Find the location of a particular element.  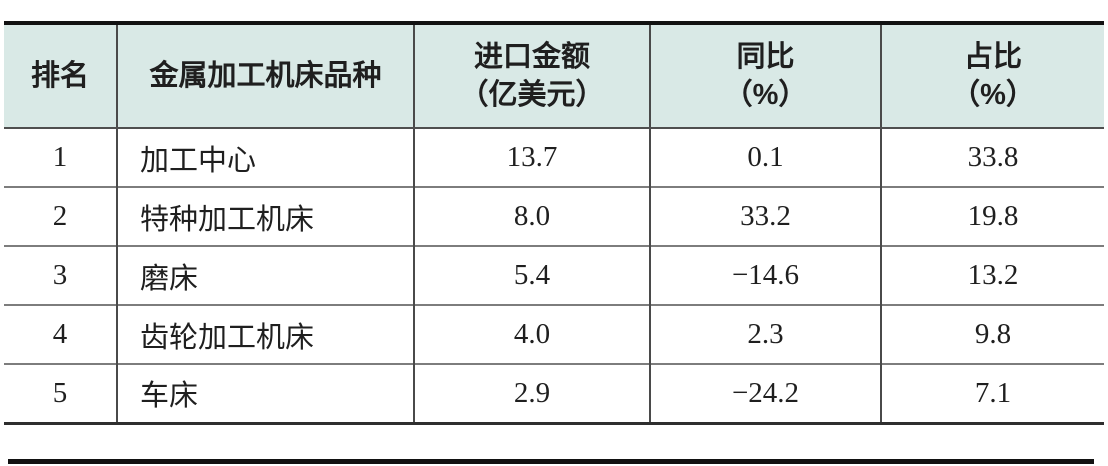

cell-share: 9.8 is located at coordinates (992, 334).